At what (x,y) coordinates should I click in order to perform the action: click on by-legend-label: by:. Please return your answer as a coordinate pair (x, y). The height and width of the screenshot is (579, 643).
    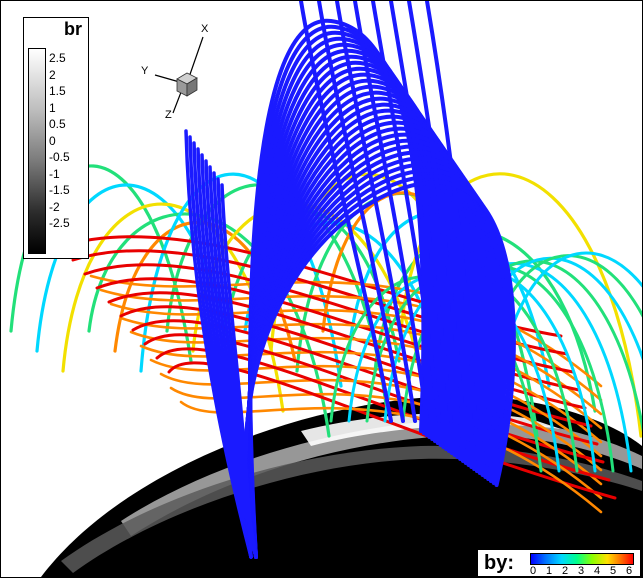
    Looking at the image, I should click on (499, 563).